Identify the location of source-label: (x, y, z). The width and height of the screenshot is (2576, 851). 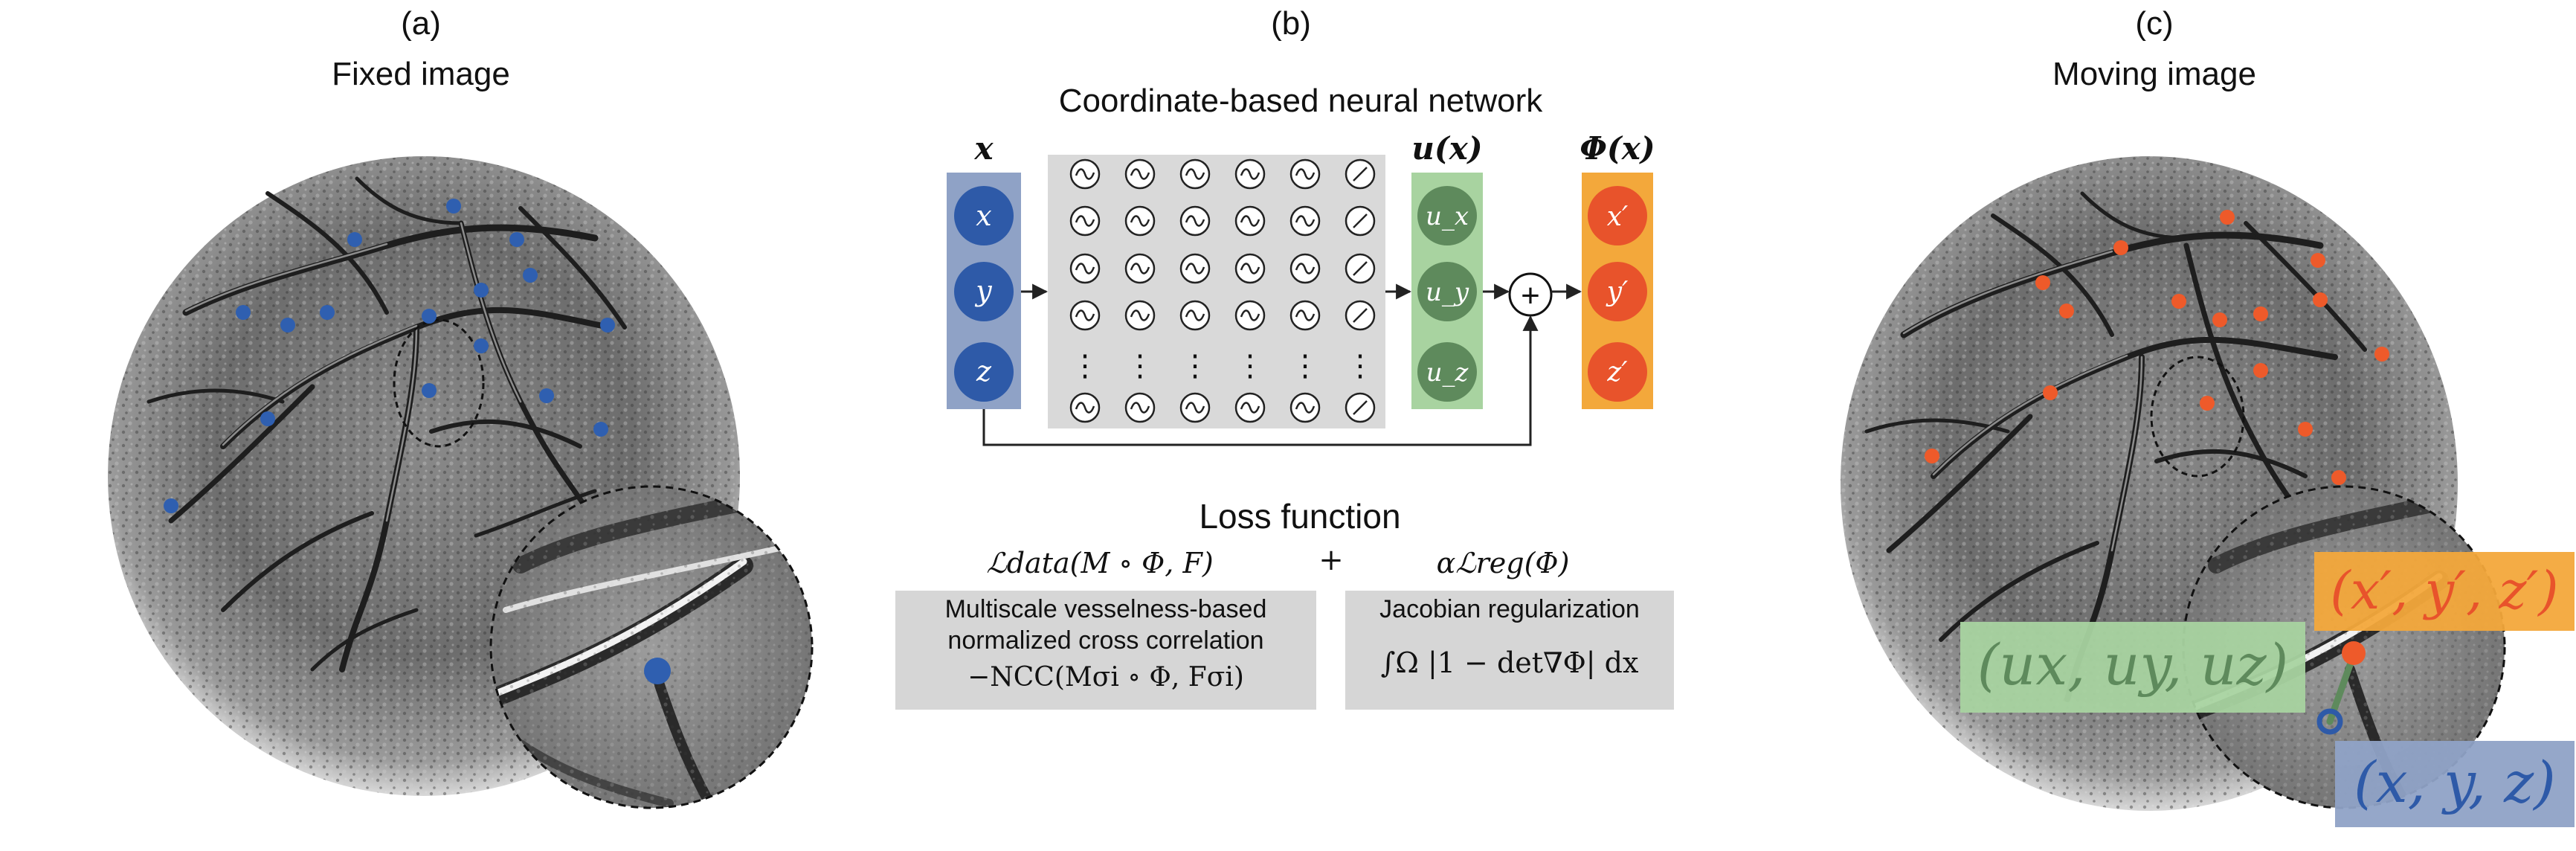
(2455, 784).